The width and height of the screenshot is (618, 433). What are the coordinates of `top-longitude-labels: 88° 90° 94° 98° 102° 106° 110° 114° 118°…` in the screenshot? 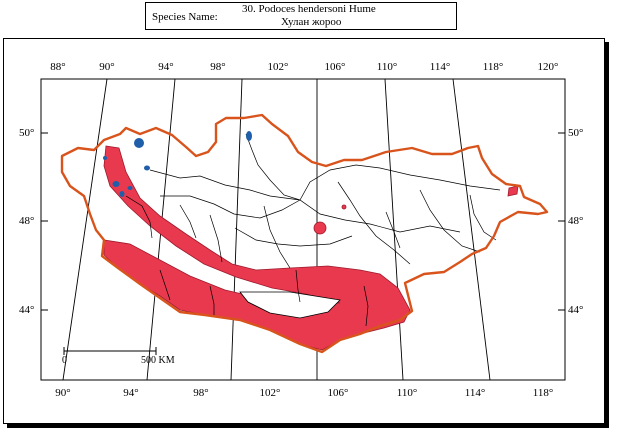 It's located at (304, 67).